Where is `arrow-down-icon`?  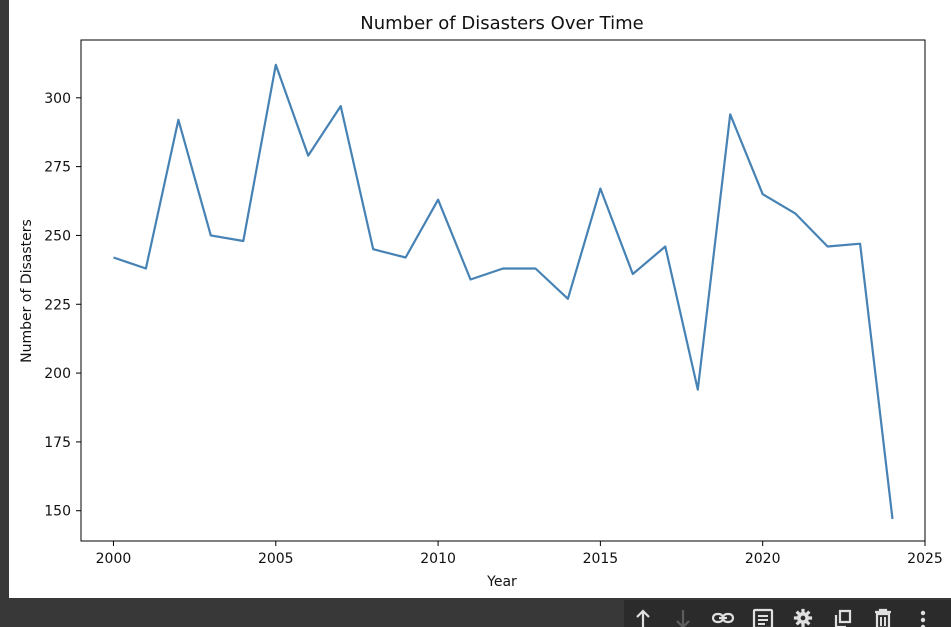
arrow-down-icon is located at coordinates (683, 618).